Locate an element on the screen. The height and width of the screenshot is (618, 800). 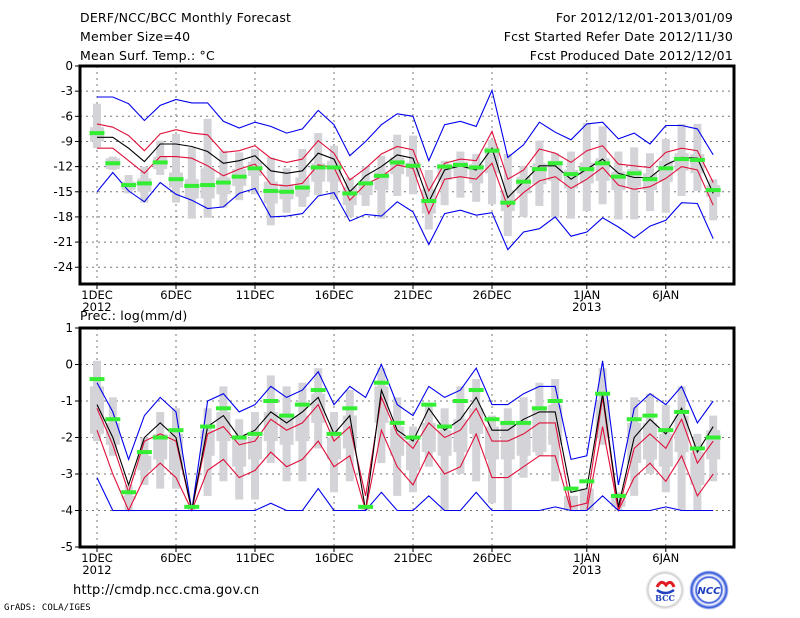
temperature-line-ensemble-mean is located at coordinates (405, 170).